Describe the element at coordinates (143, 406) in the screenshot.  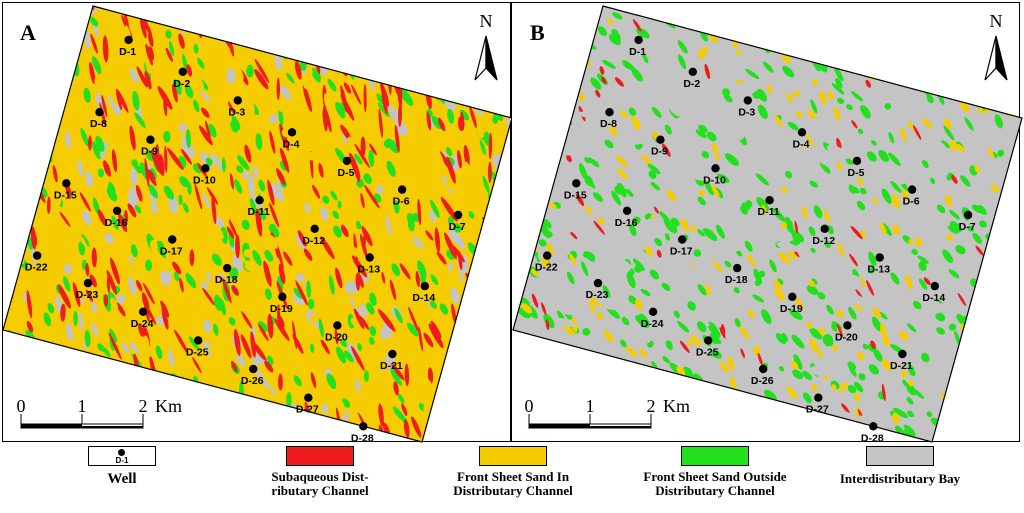
I see `panel-a-scale-tick-label: 2` at that location.